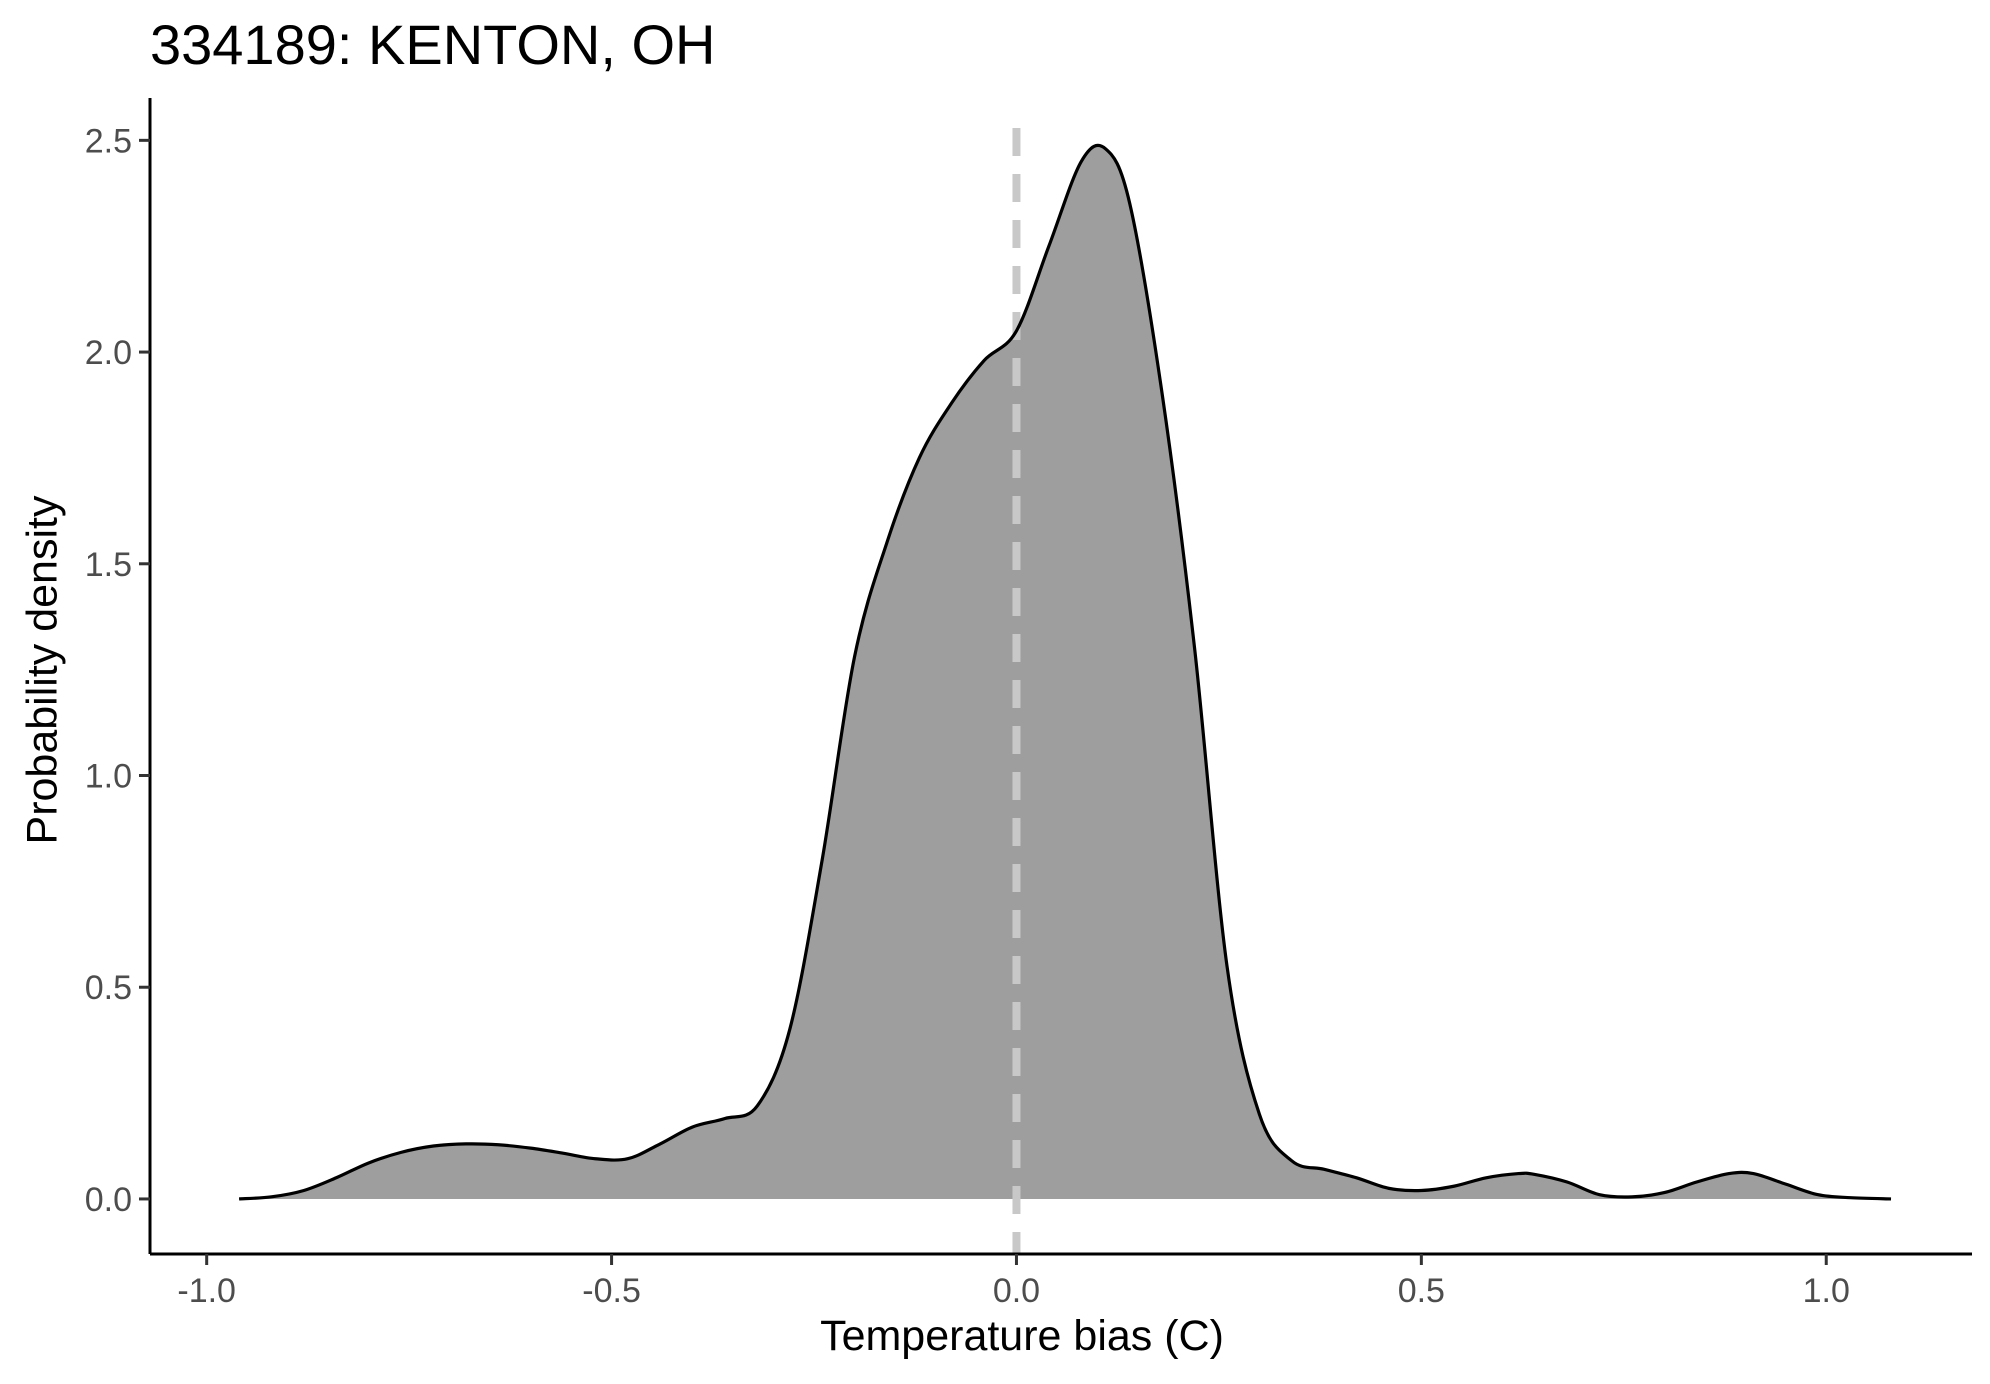  What do you see at coordinates (108, 353) in the screenshot?
I see `y-tick-label: 2.0` at bounding box center [108, 353].